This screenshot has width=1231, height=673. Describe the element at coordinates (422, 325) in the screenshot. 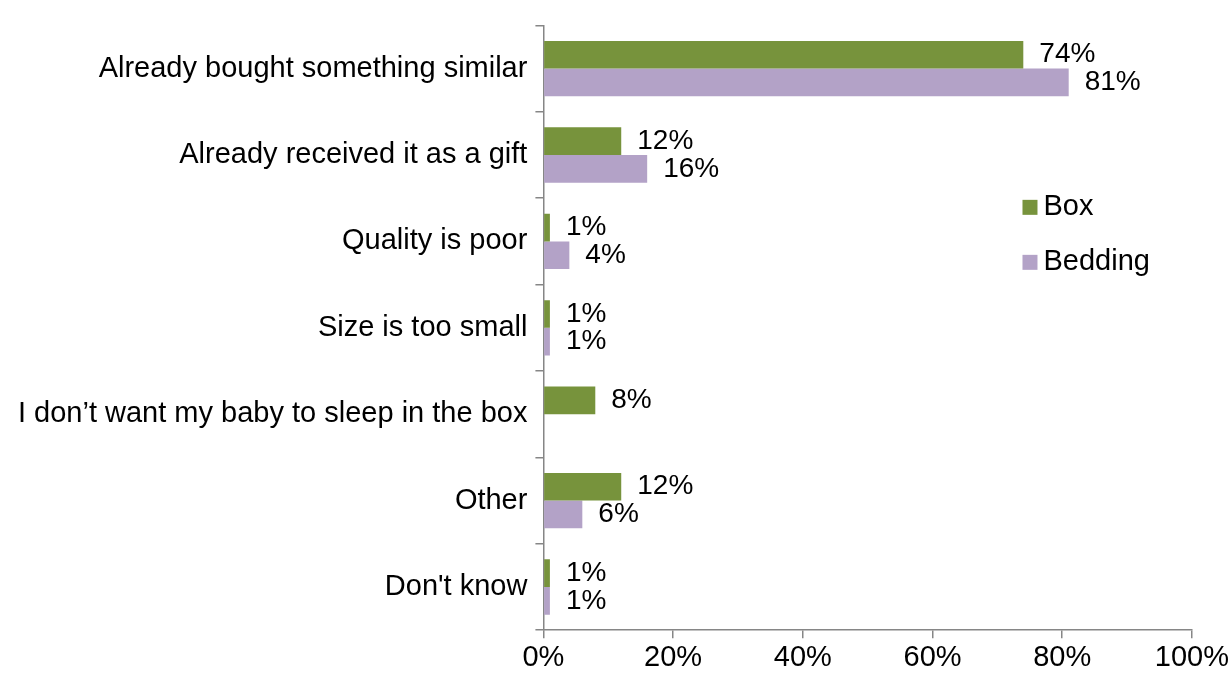

I see `y-tick-label: Size is too small` at that location.